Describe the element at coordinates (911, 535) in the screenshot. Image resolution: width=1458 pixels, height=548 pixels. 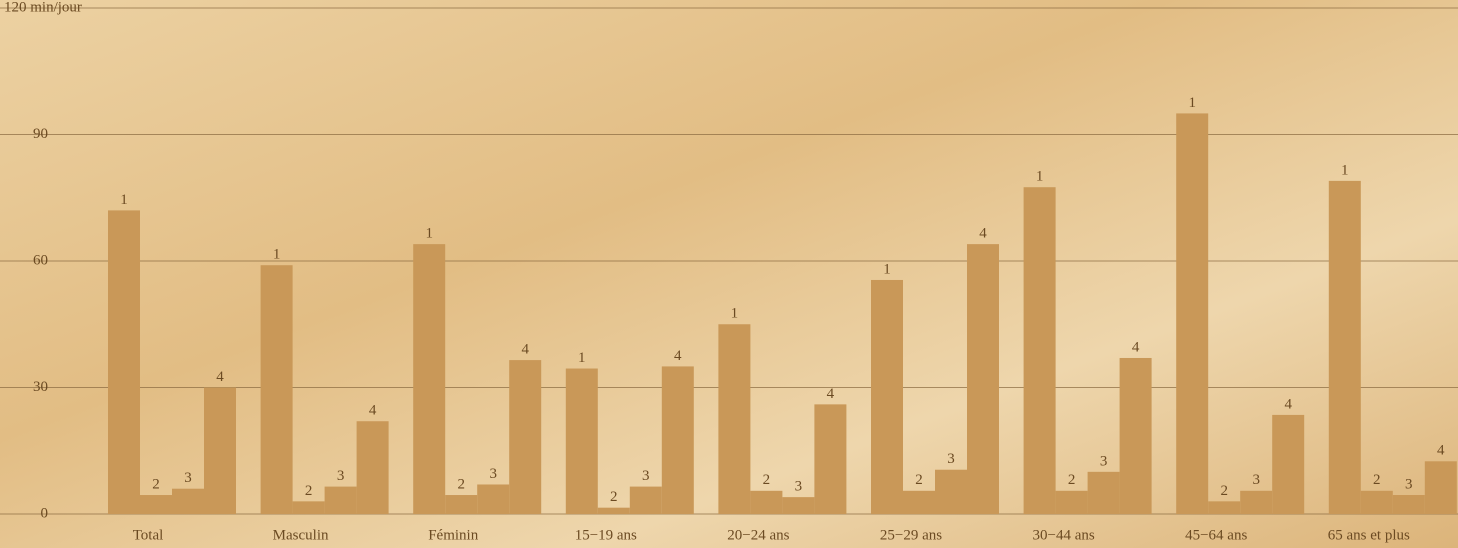
I see `x-tick-label: 25−29 ans` at that location.